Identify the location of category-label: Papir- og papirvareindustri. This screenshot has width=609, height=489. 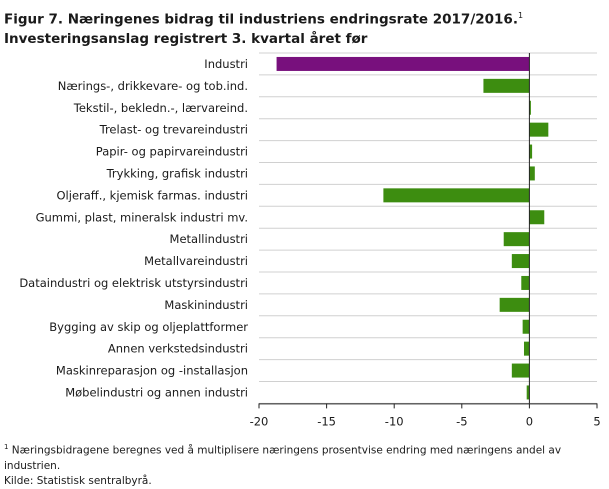
(172, 152).